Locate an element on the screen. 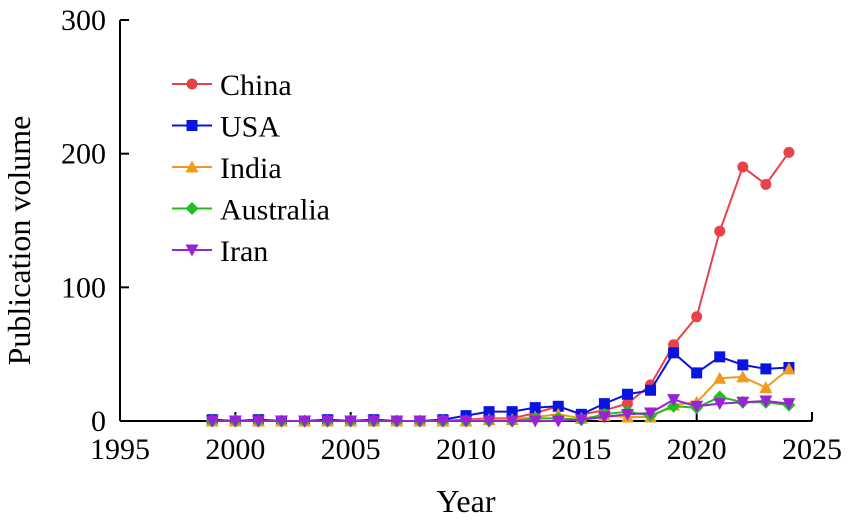  x-tick-label: 2015 is located at coordinates (581, 449).